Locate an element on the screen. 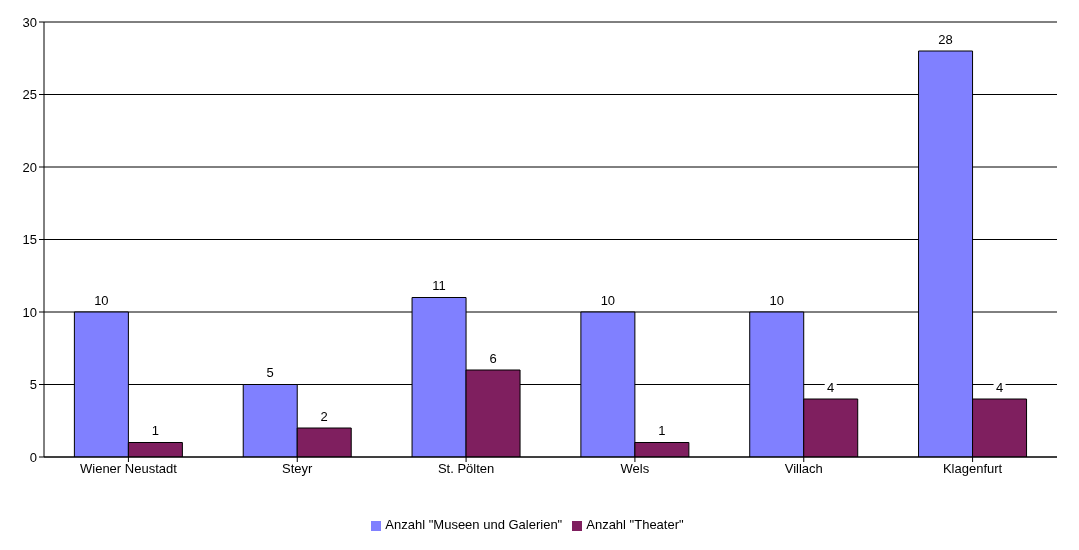  data-label: 2 is located at coordinates (324, 416).